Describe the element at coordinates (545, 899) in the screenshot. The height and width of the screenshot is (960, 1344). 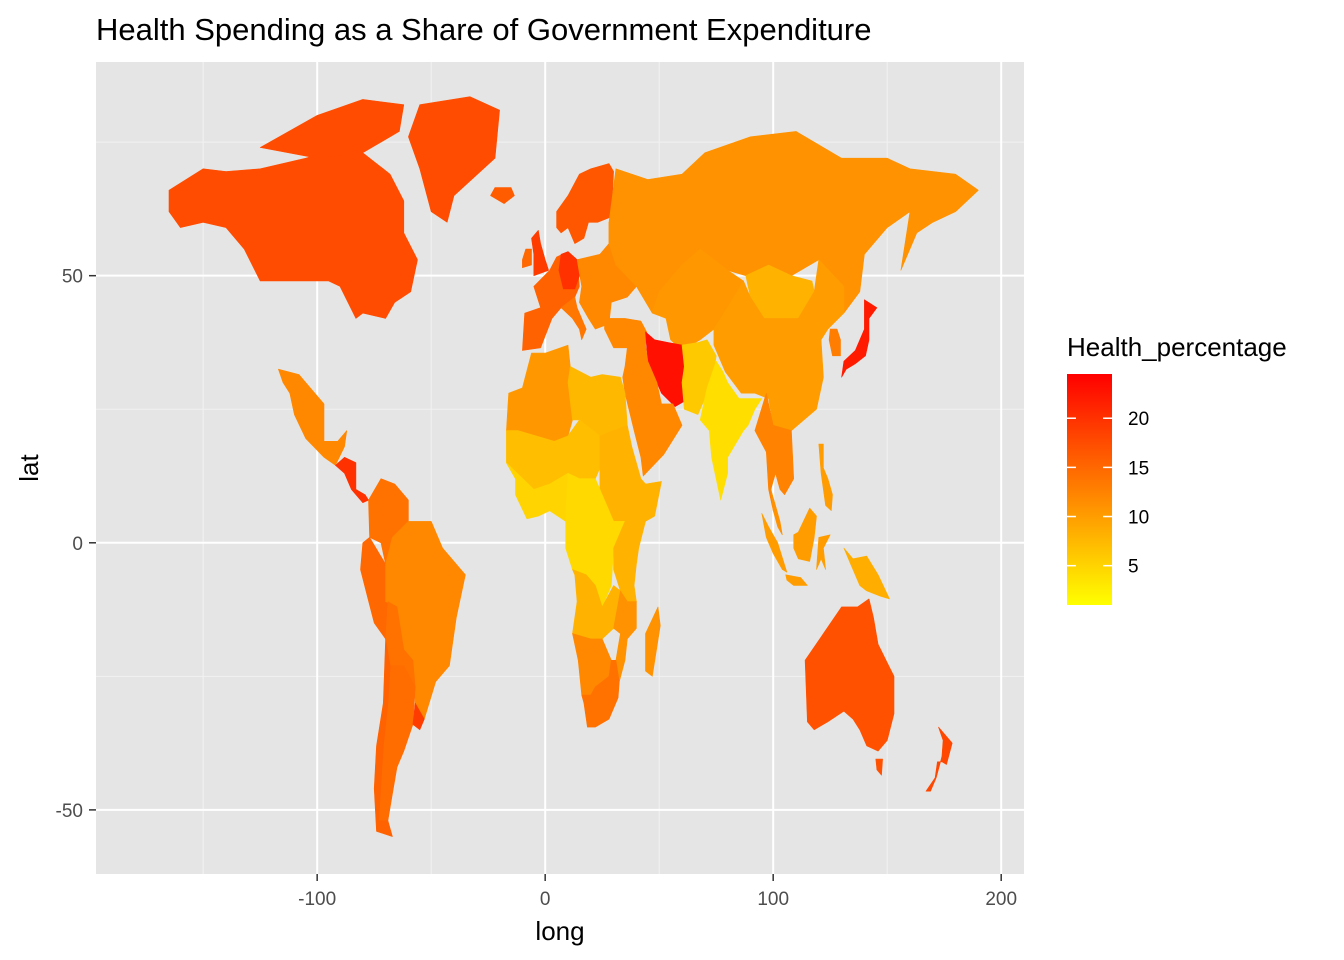
I see `x-tick-label: 0` at that location.